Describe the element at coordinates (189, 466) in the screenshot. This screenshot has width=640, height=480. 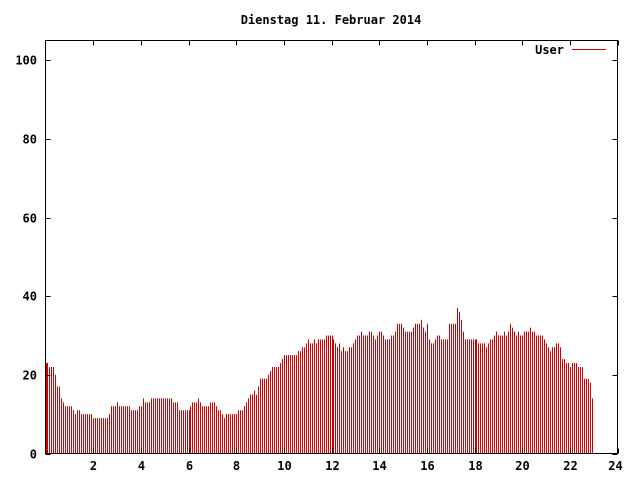
I see `x-tick-label: 6` at that location.